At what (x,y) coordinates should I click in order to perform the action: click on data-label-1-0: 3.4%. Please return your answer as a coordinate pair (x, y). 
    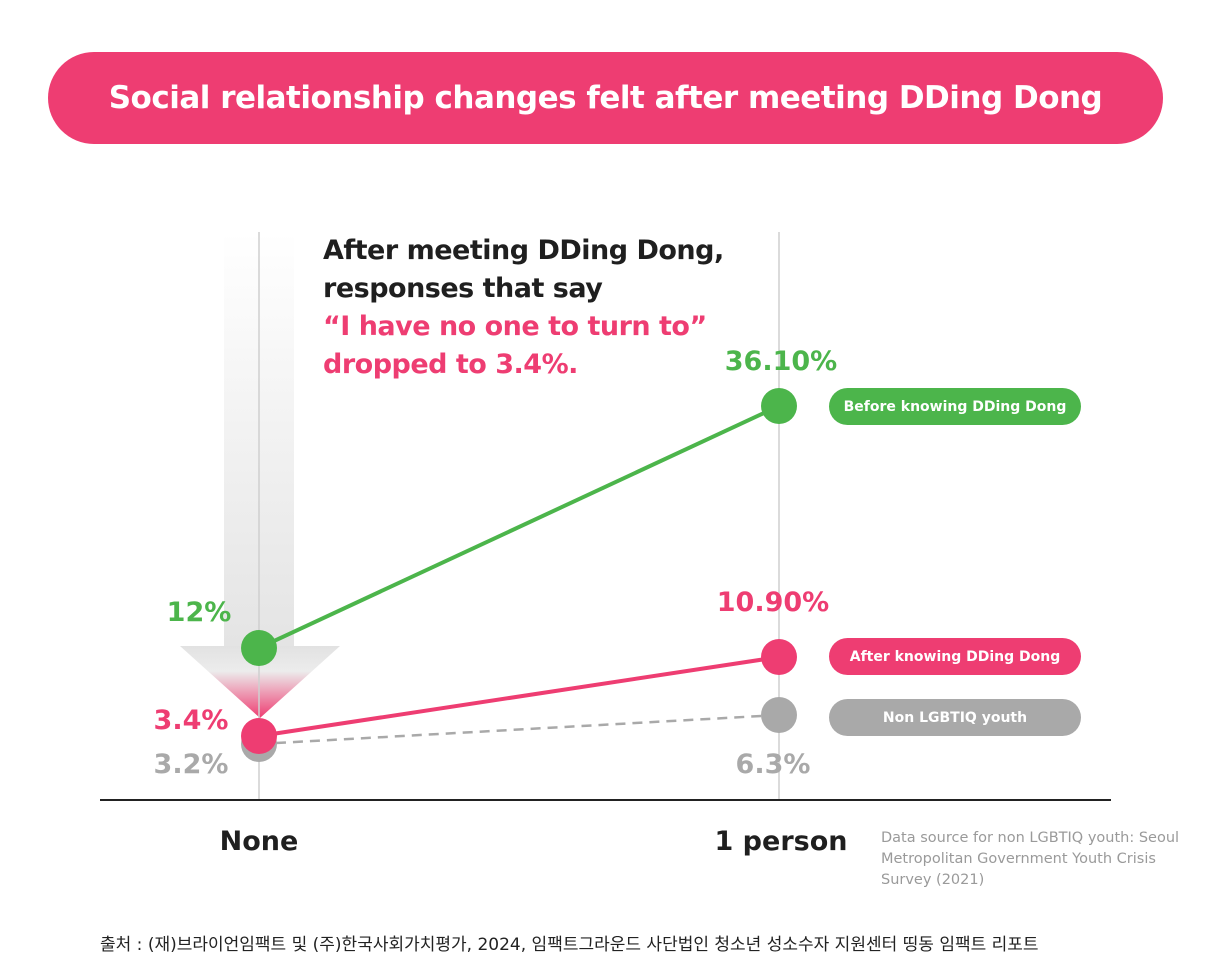
    Looking at the image, I should click on (191, 720).